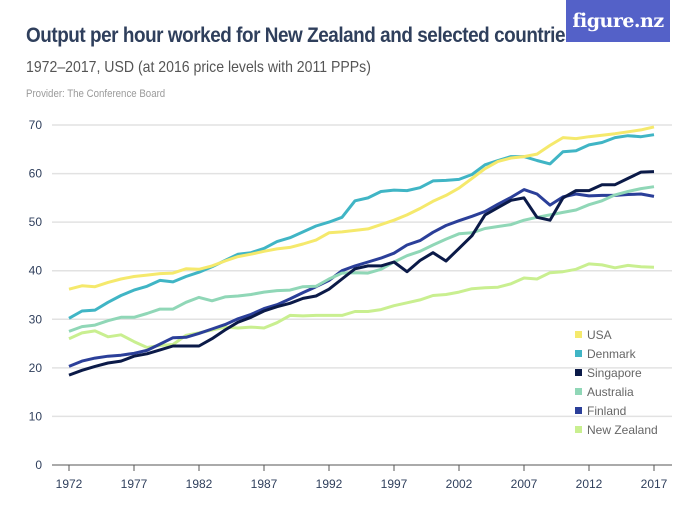  I want to click on y-tick-label: 70, so click(36, 125).